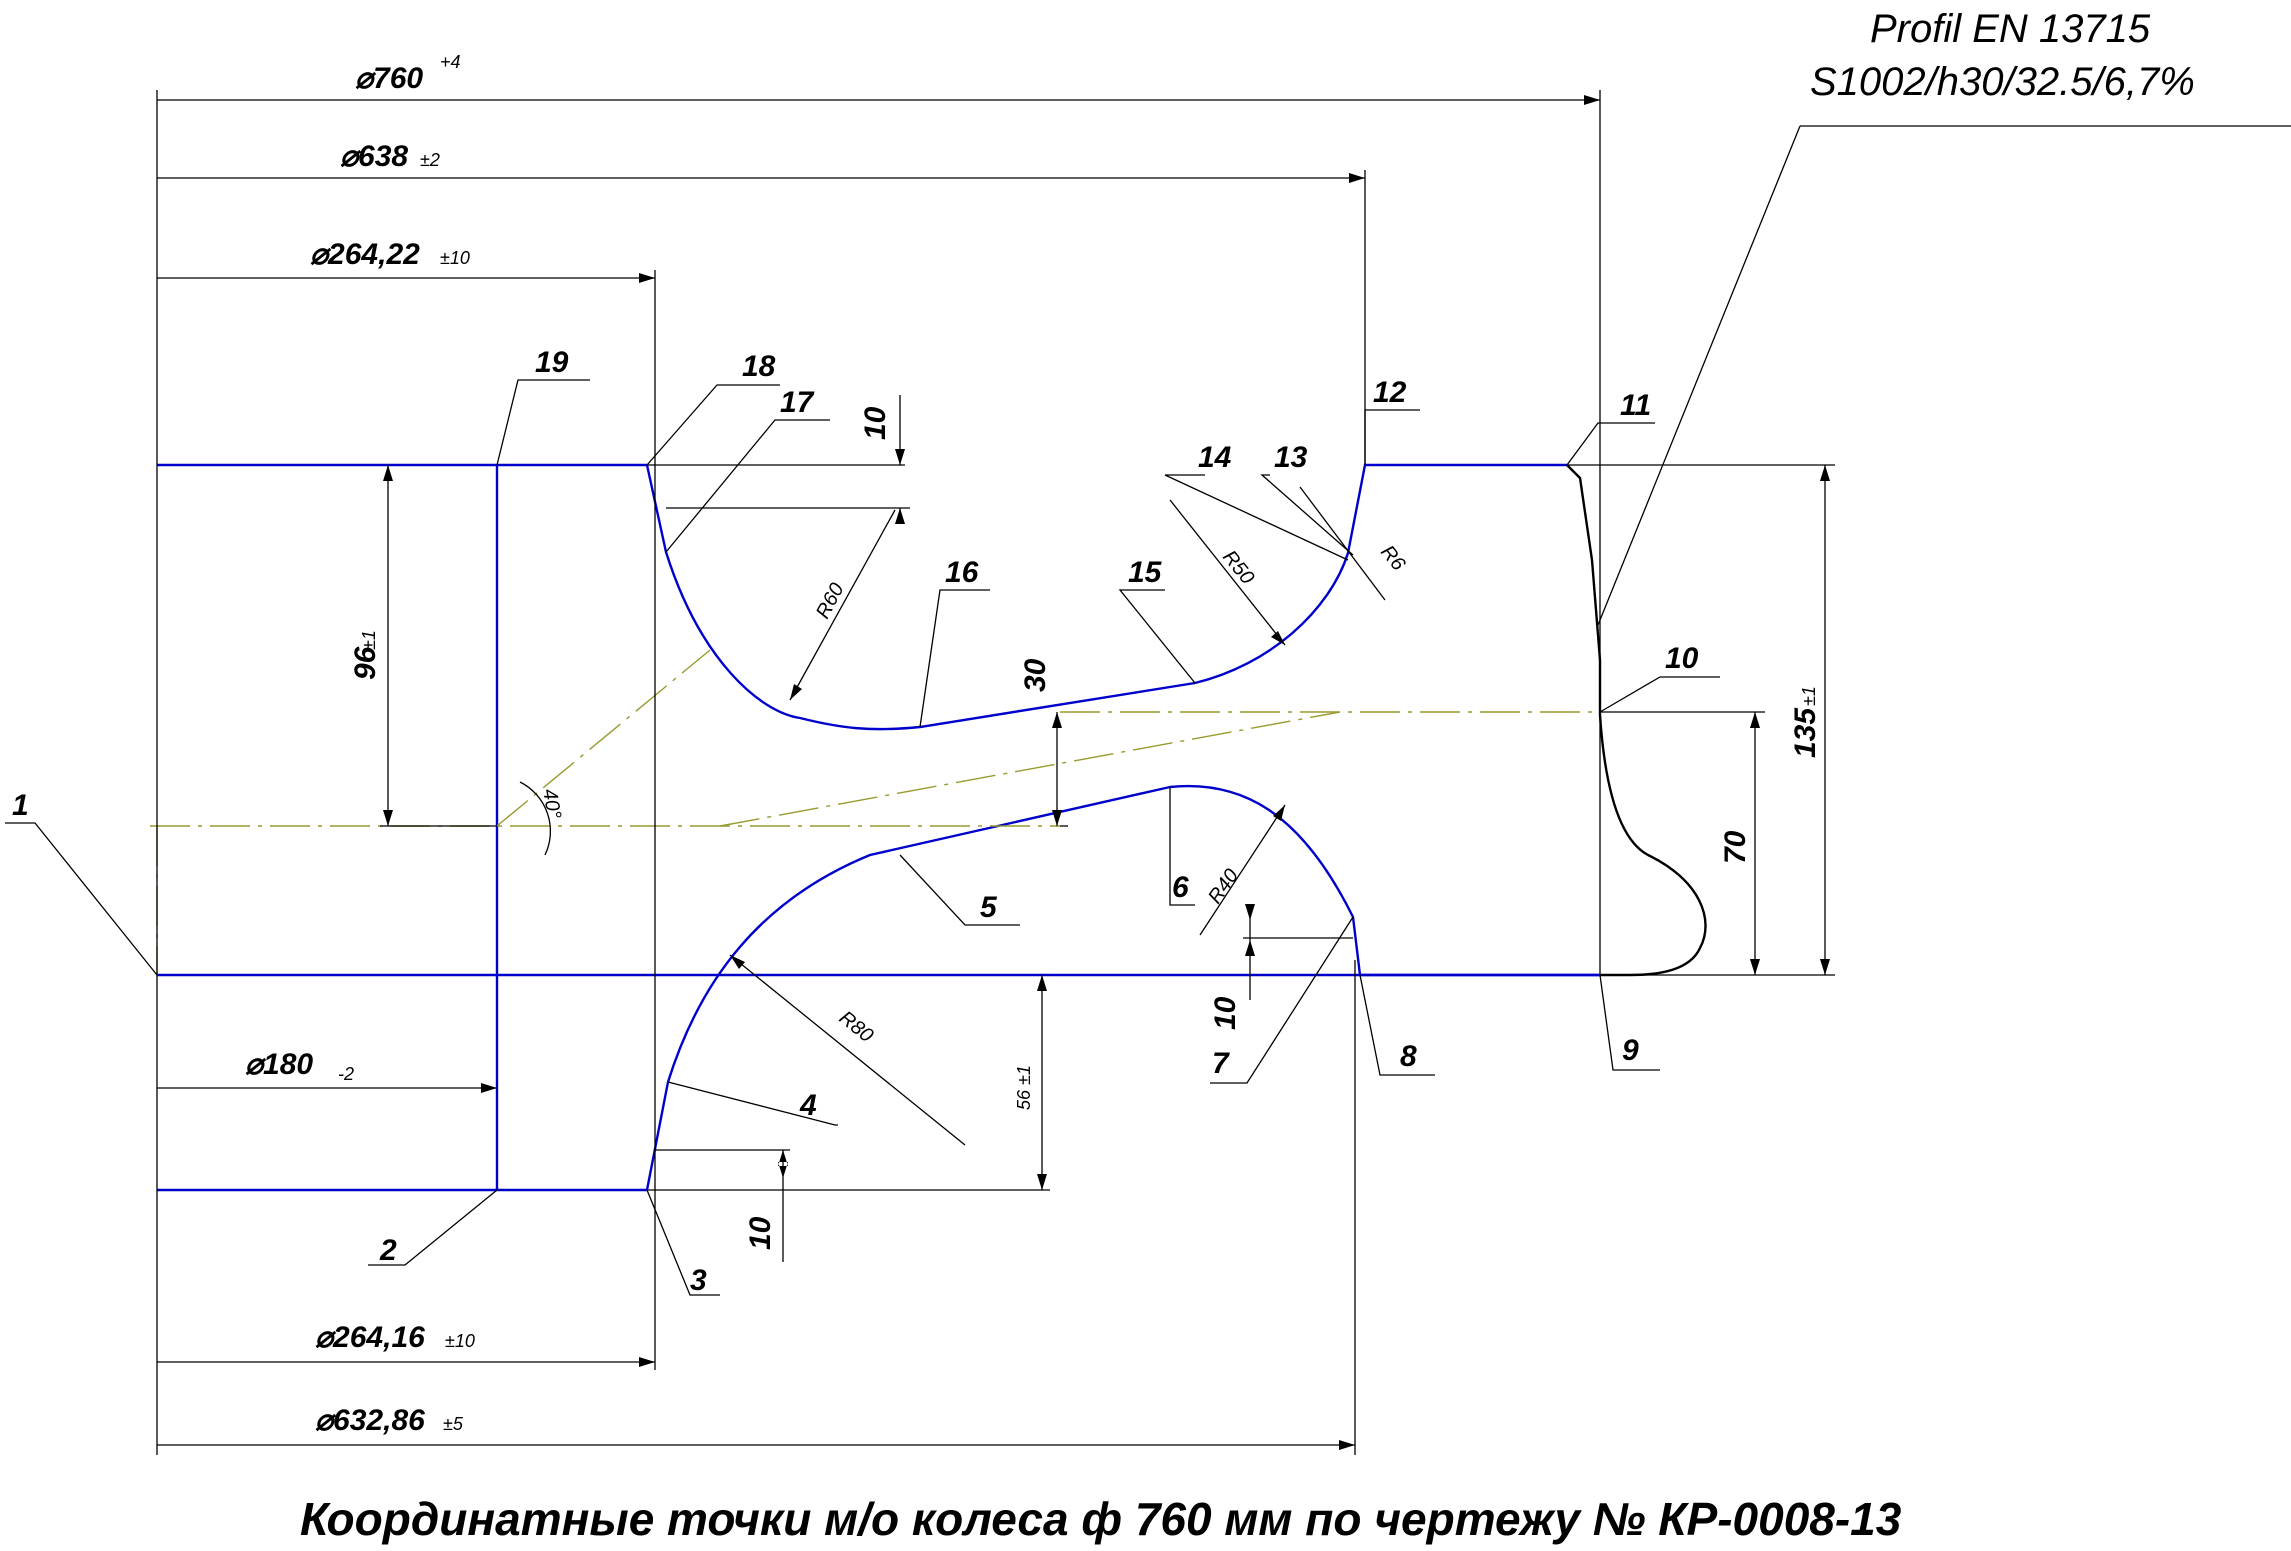  Describe the element at coordinates (1635, 405) in the screenshot. I see `point-11: 11` at that location.